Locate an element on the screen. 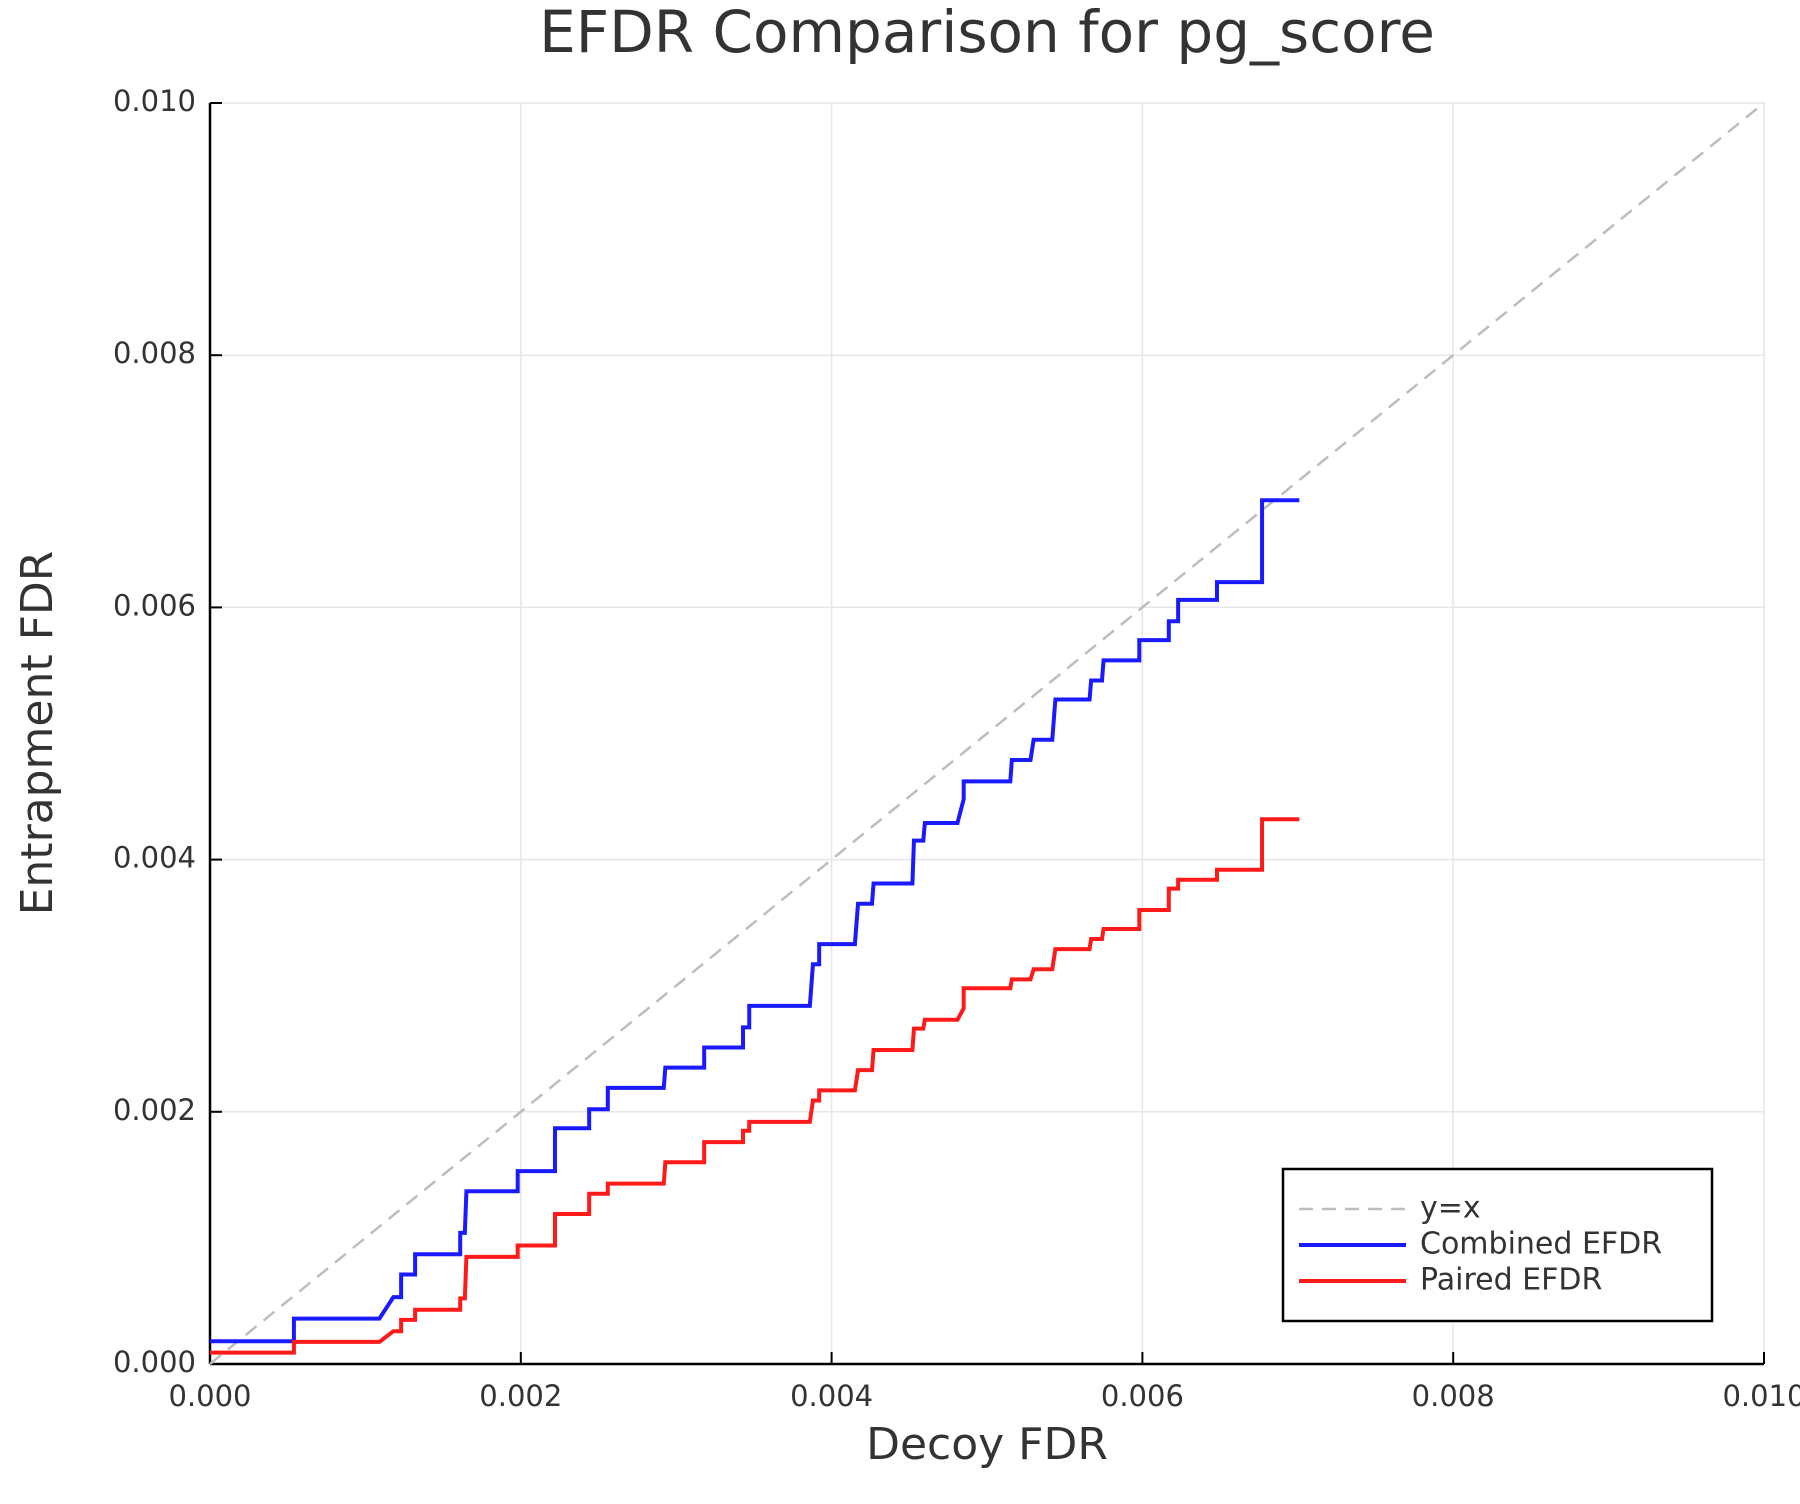 This screenshot has width=1800, height=1504. y-tick-label: 0.010 is located at coordinates (154, 101).